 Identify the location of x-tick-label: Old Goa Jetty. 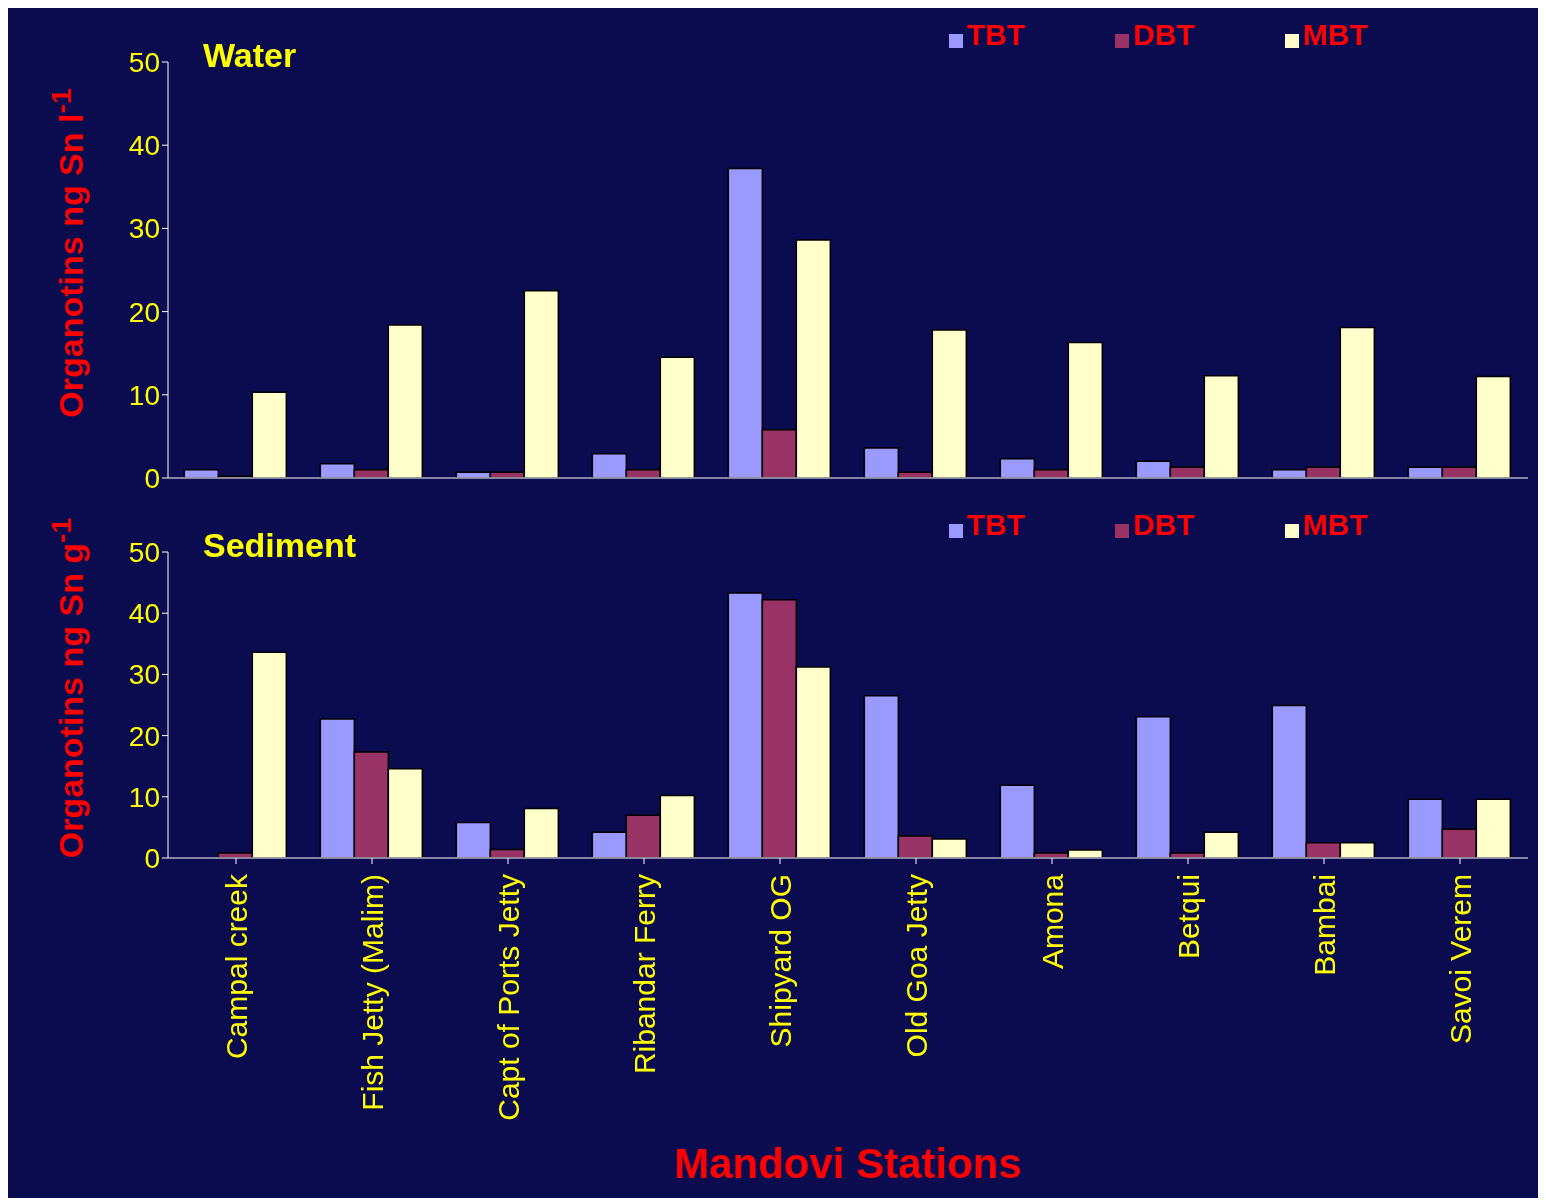
(916, 966).